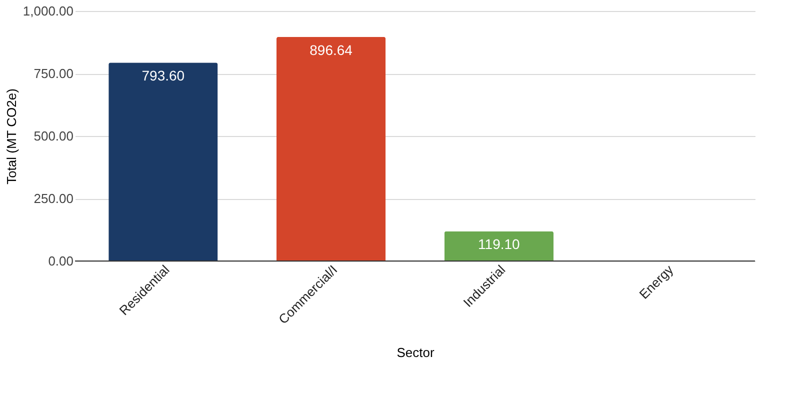 The height and width of the screenshot is (417, 785). Describe the element at coordinates (54, 73) in the screenshot. I see `y-tick-label: 750.00` at that location.